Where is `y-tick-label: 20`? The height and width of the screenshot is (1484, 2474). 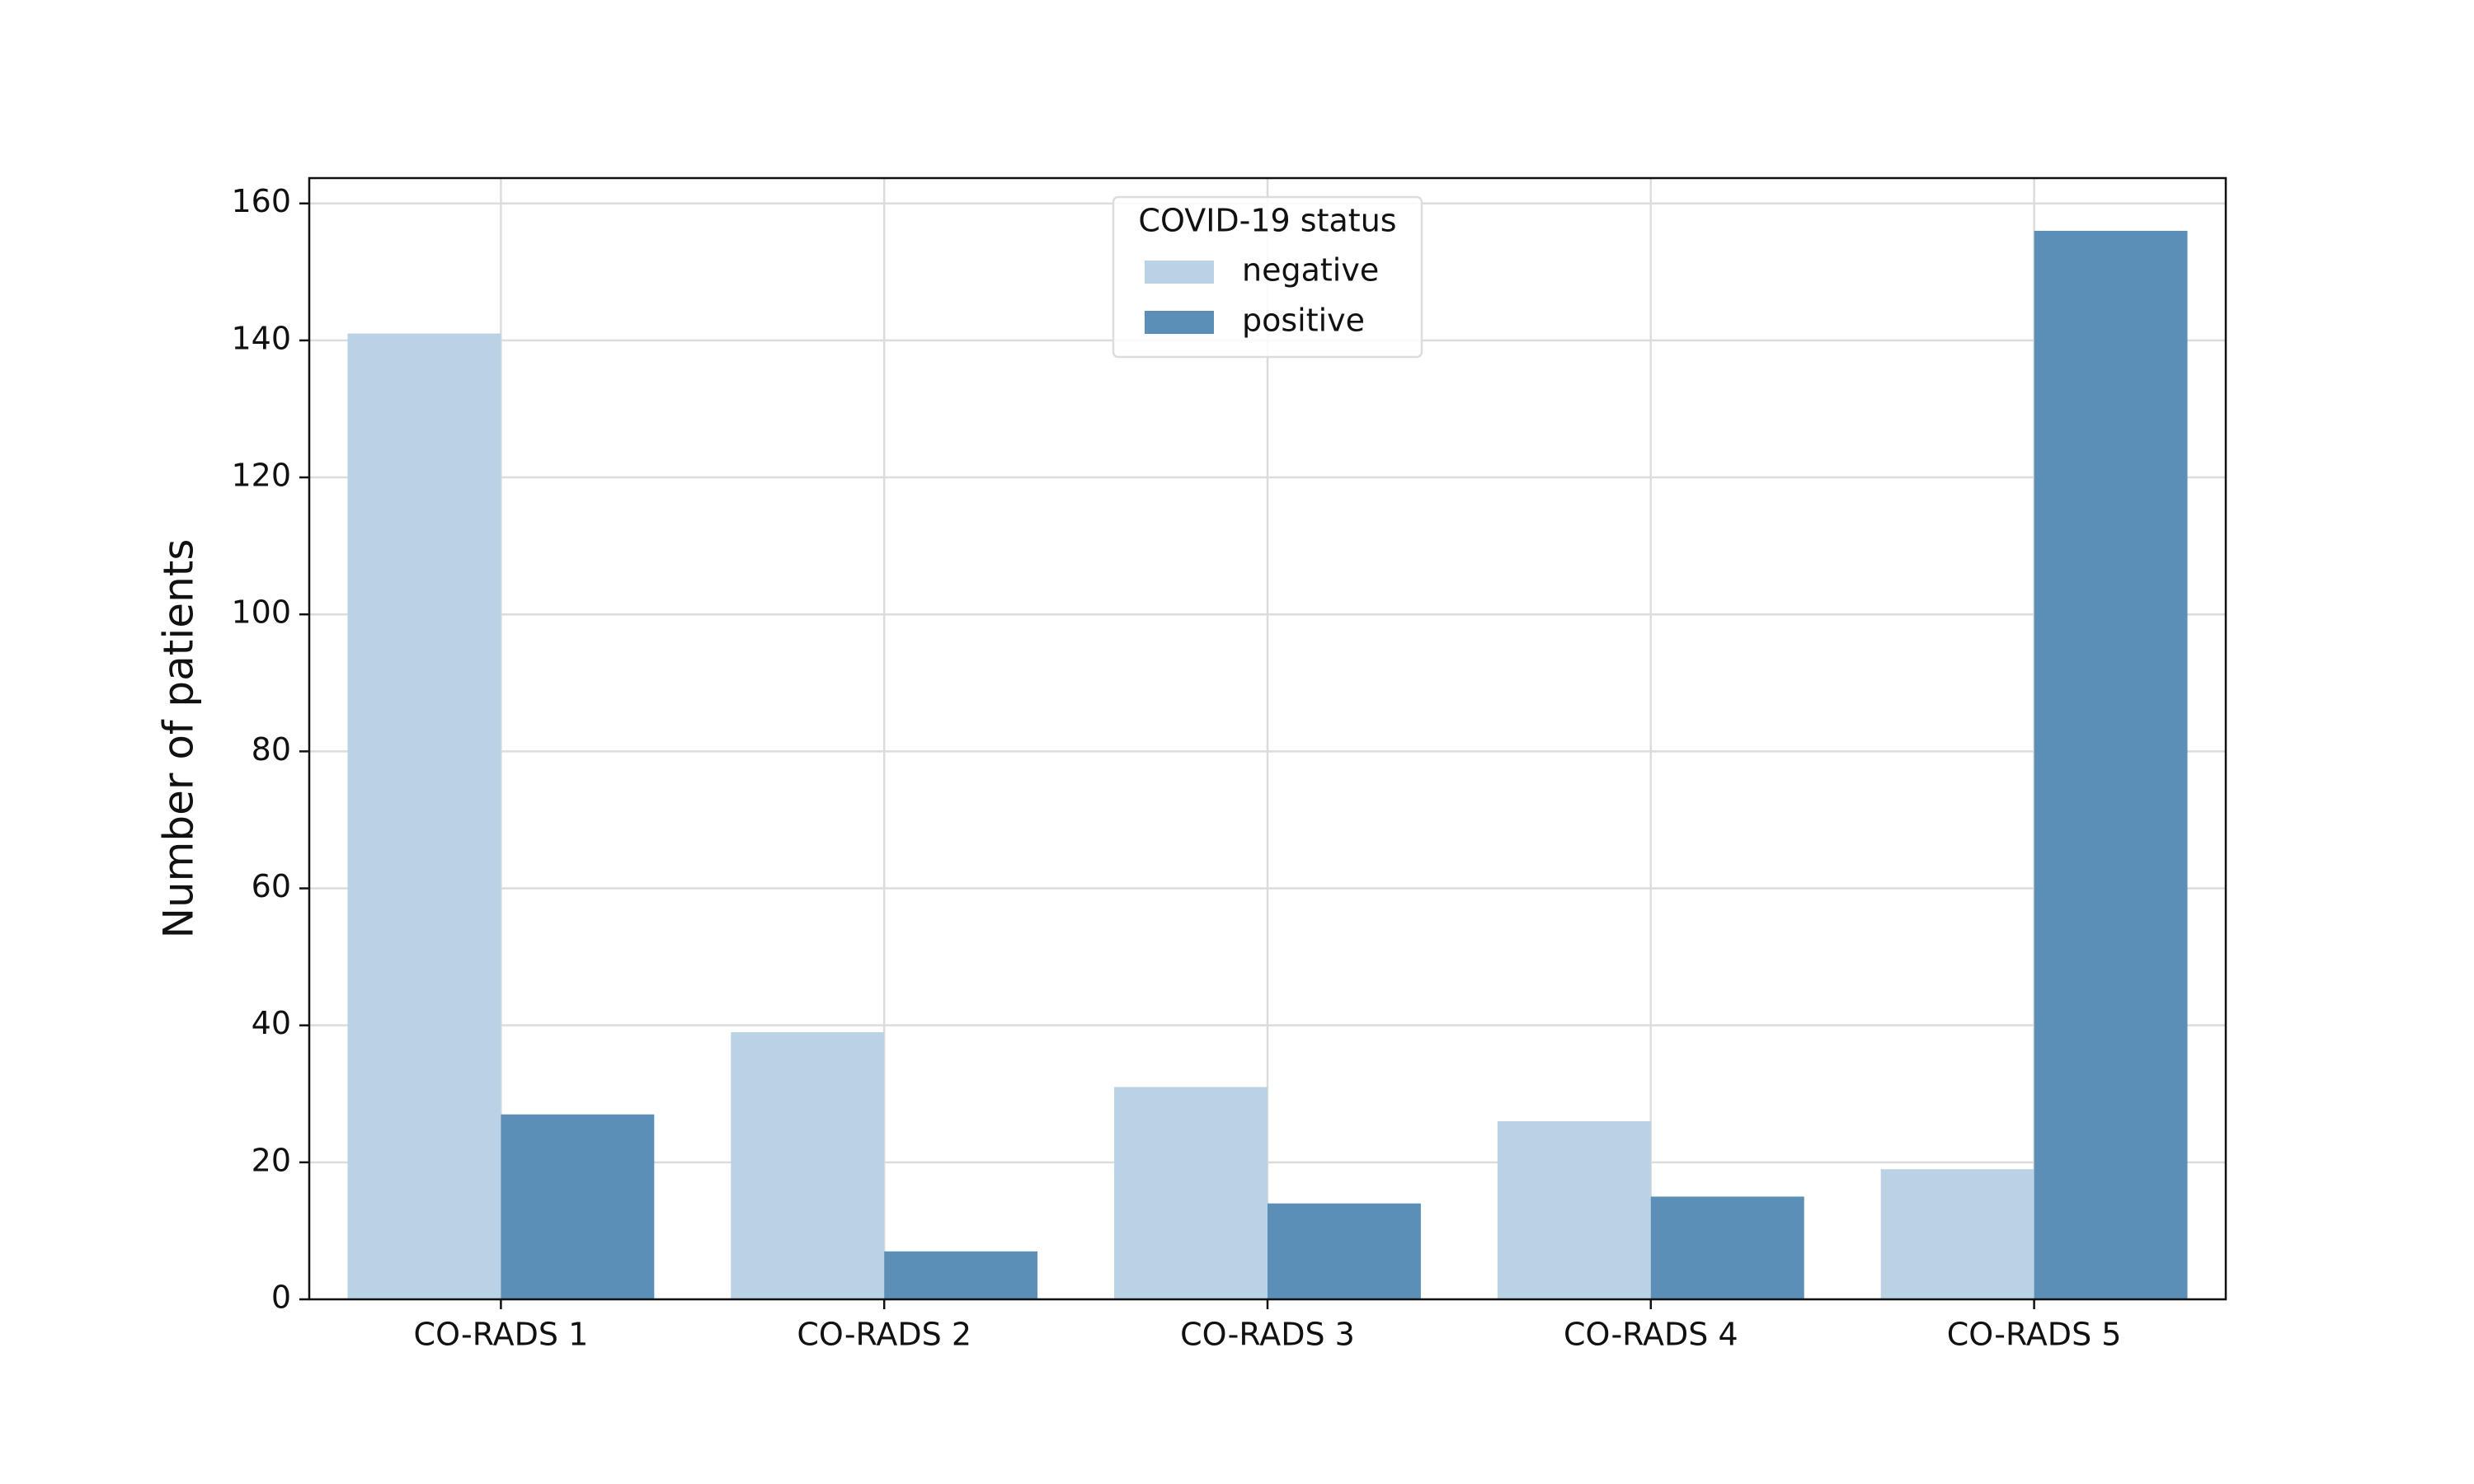
y-tick-label: 20 is located at coordinates (271, 1160).